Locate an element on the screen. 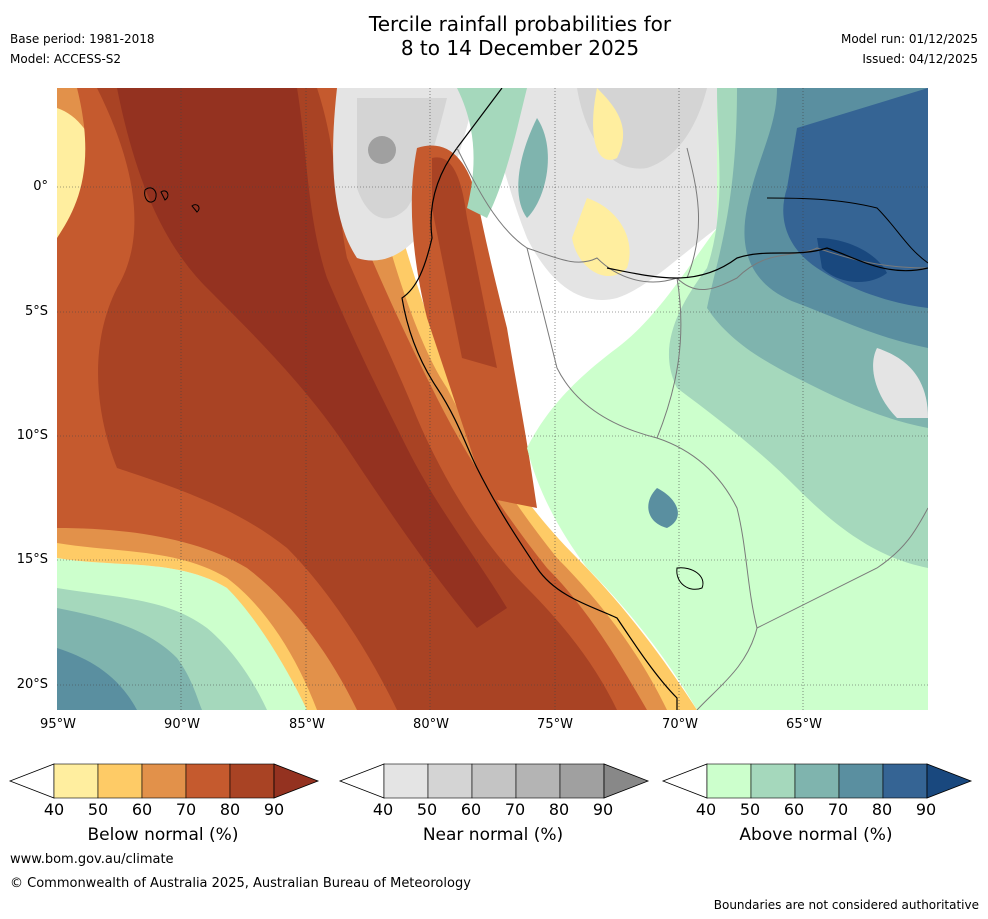 The image size is (988, 919). base-period: Base period: 1981-2018 is located at coordinates (82, 39).